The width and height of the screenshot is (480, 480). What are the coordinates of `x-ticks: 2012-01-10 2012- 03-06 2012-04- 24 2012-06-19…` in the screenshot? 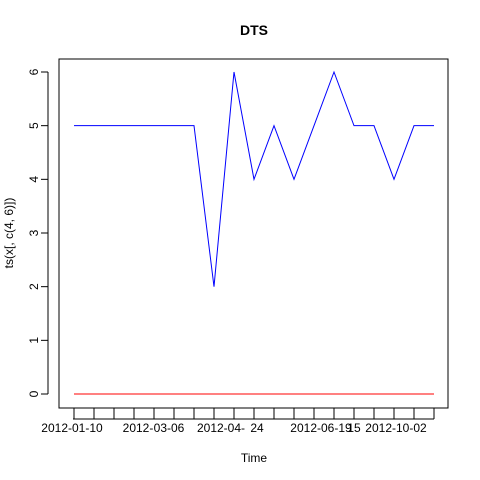 It's located at (238, 421).